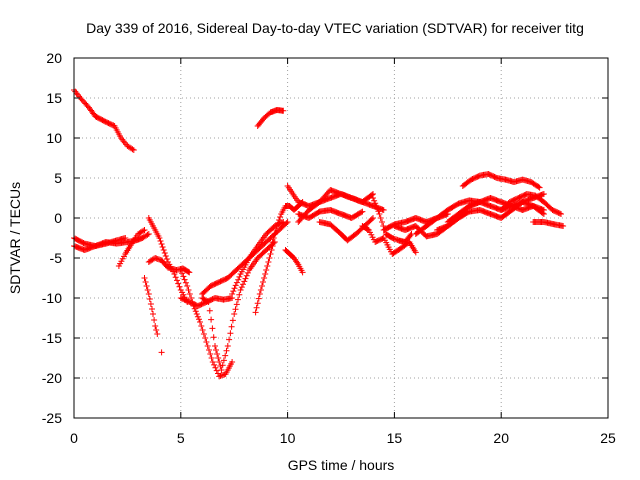 The width and height of the screenshot is (640, 480). I want to click on y-tick-label: -20, so click(52, 378).